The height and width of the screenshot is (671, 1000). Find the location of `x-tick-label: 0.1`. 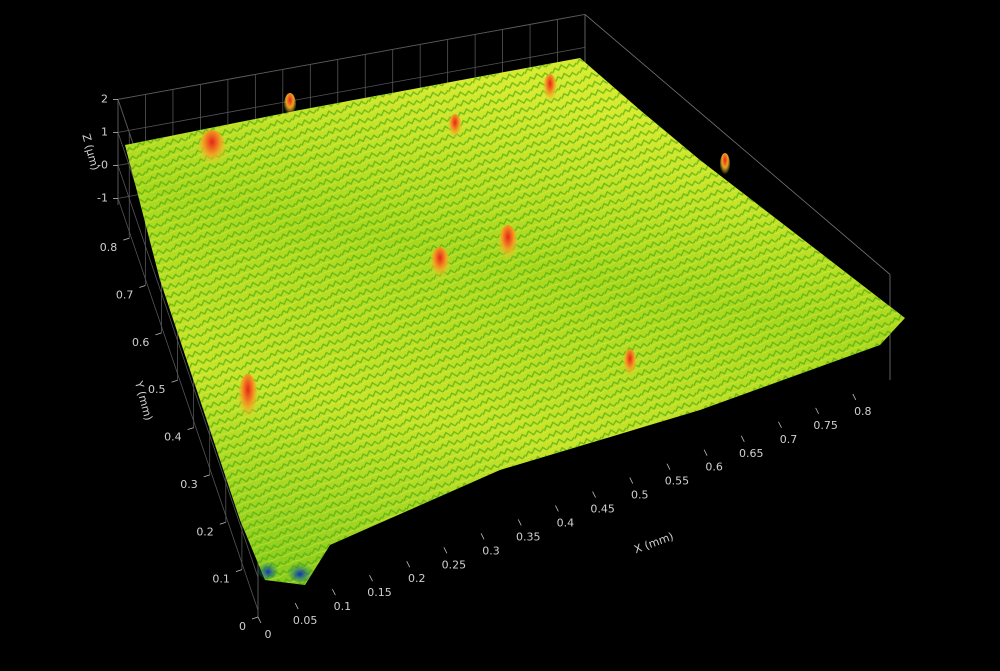

x-tick-label: 0.1 is located at coordinates (343, 606).